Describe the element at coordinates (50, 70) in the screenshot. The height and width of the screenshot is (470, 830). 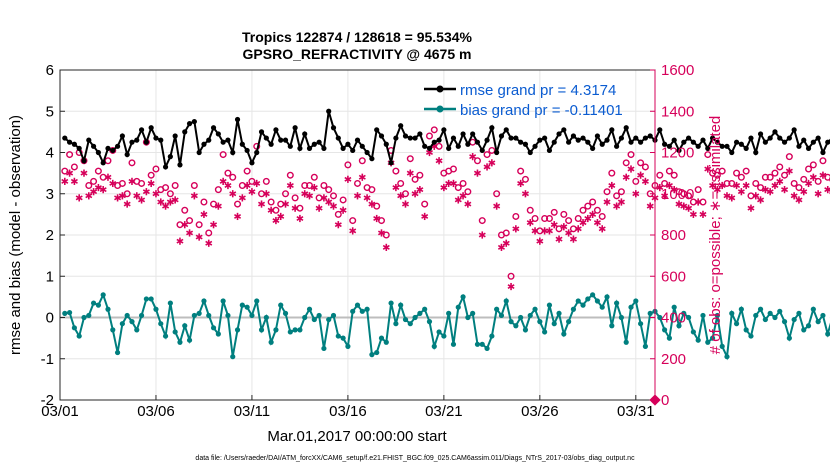
I see `y-tick-label-left: 6` at that location.